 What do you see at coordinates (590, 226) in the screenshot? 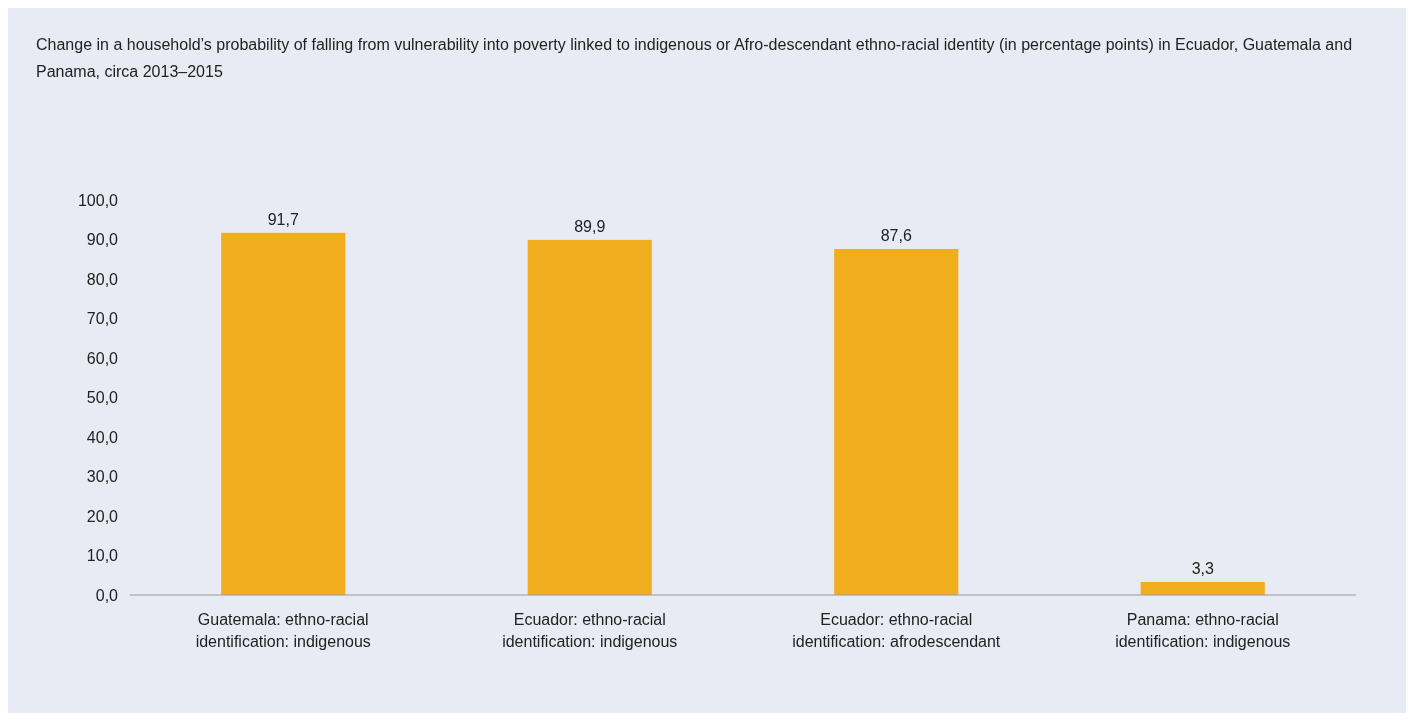
I see `data-label: 89,9` at bounding box center [590, 226].